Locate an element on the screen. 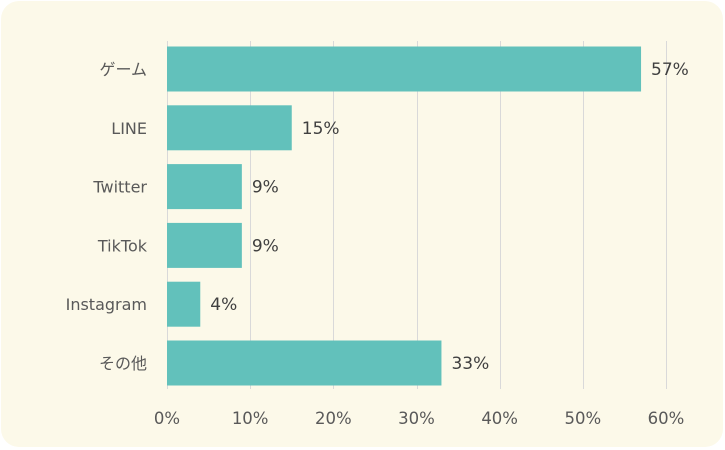 The height and width of the screenshot is (450, 725). value-label: 57% is located at coordinates (670, 70).